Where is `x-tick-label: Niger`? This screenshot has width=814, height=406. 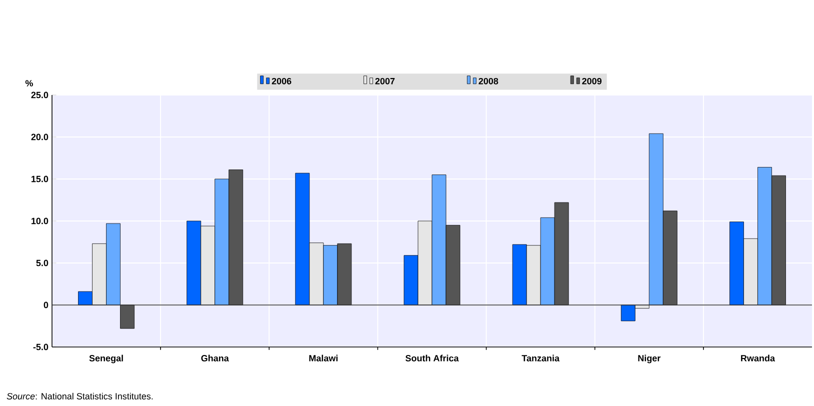 x-tick-label: Niger is located at coordinates (649, 359).